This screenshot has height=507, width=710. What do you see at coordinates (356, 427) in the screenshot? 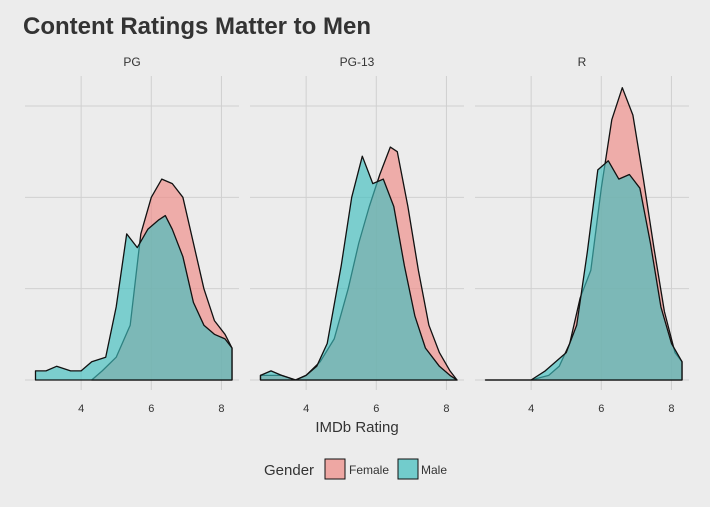
I see `x-axis-label: IMDb Rating` at bounding box center [356, 427].